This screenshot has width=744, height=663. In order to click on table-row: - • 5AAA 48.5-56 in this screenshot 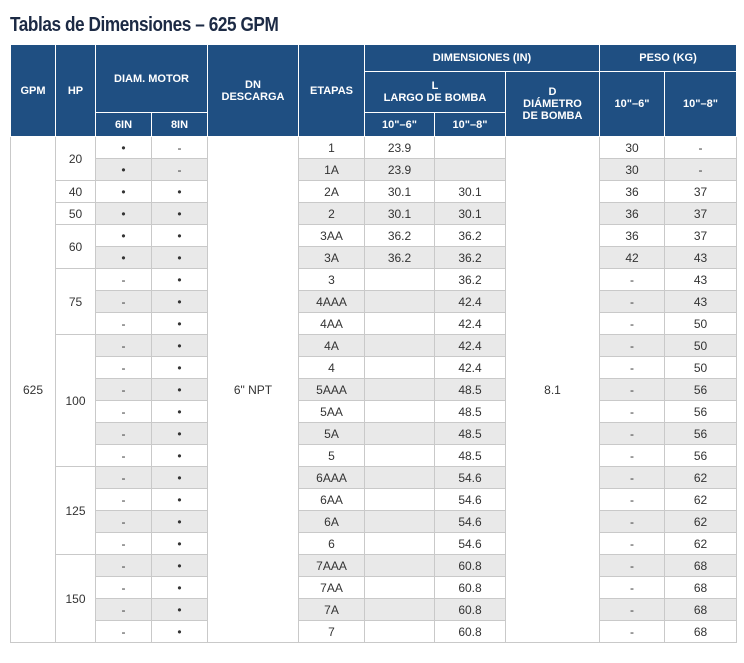, I will do `click(374, 389)`.